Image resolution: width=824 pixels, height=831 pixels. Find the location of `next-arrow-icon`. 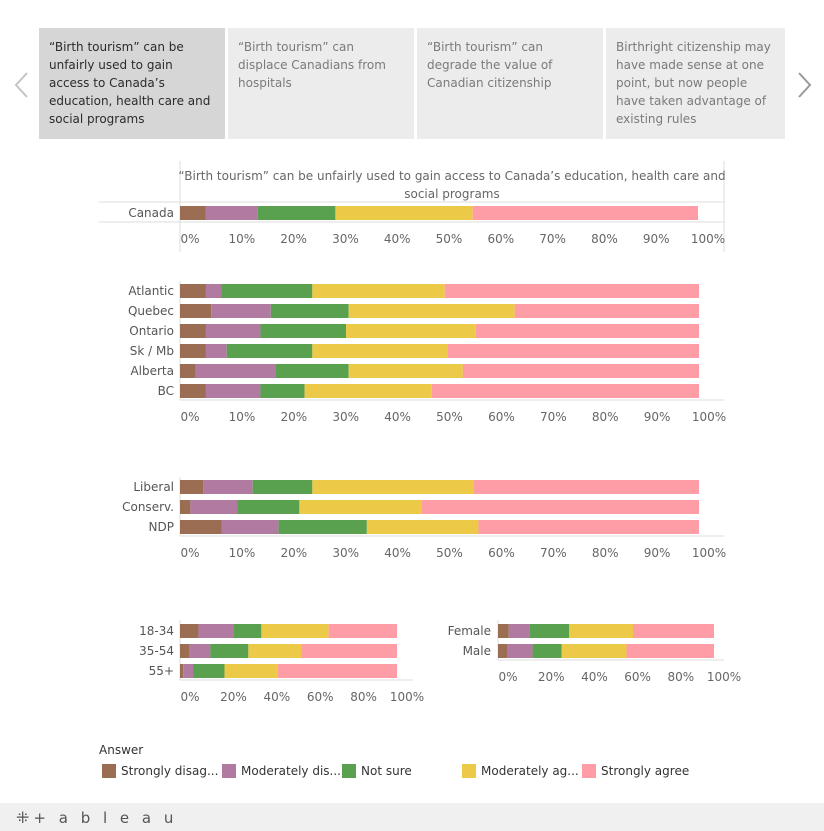

next-arrow-icon is located at coordinates (804, 85).